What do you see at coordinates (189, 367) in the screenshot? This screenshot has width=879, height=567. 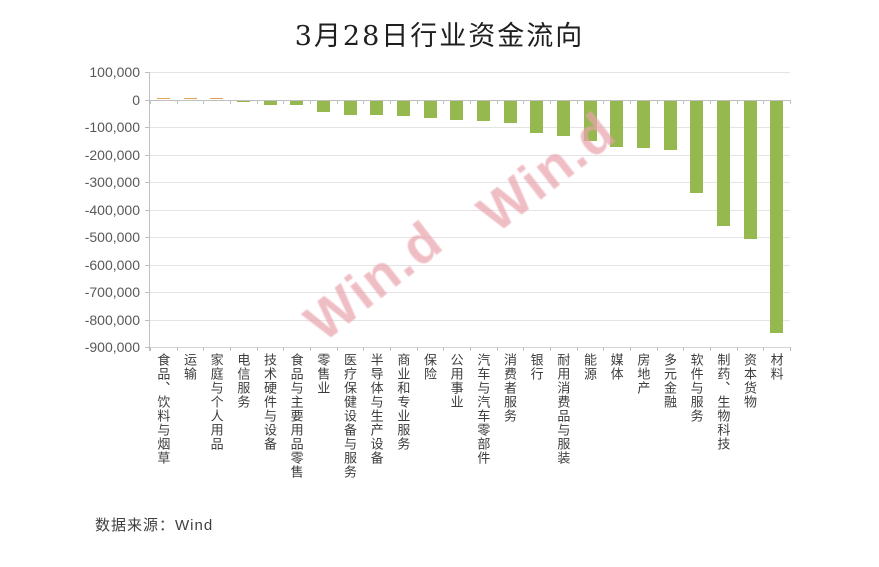 I see `x-axis-category-label: 运输` at bounding box center [189, 367].